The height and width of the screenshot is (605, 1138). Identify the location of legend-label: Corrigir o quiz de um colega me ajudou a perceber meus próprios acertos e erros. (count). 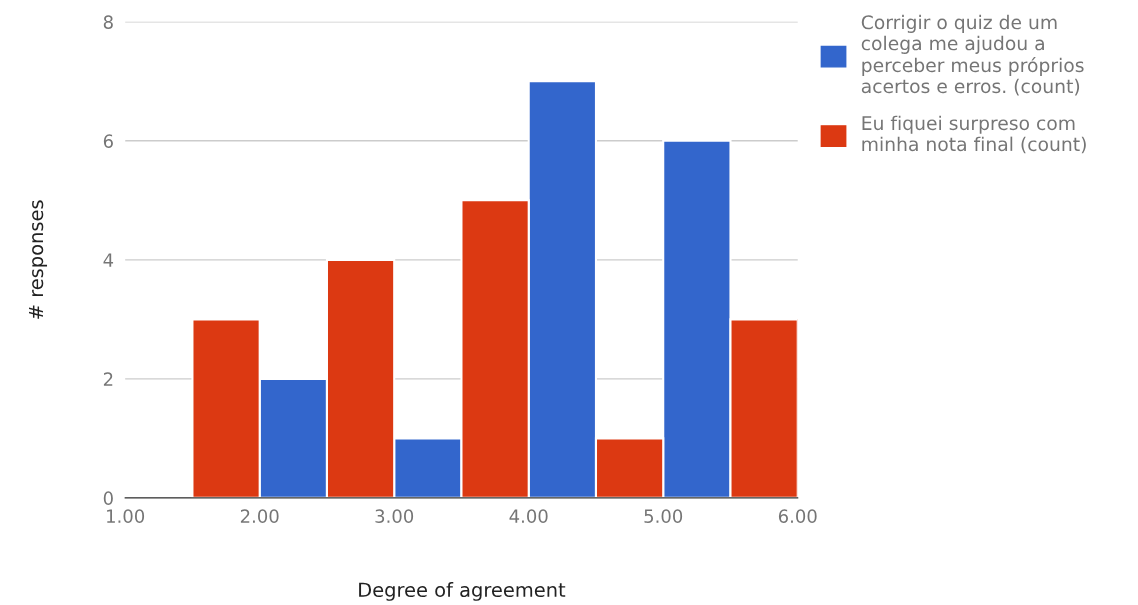
(972, 55).